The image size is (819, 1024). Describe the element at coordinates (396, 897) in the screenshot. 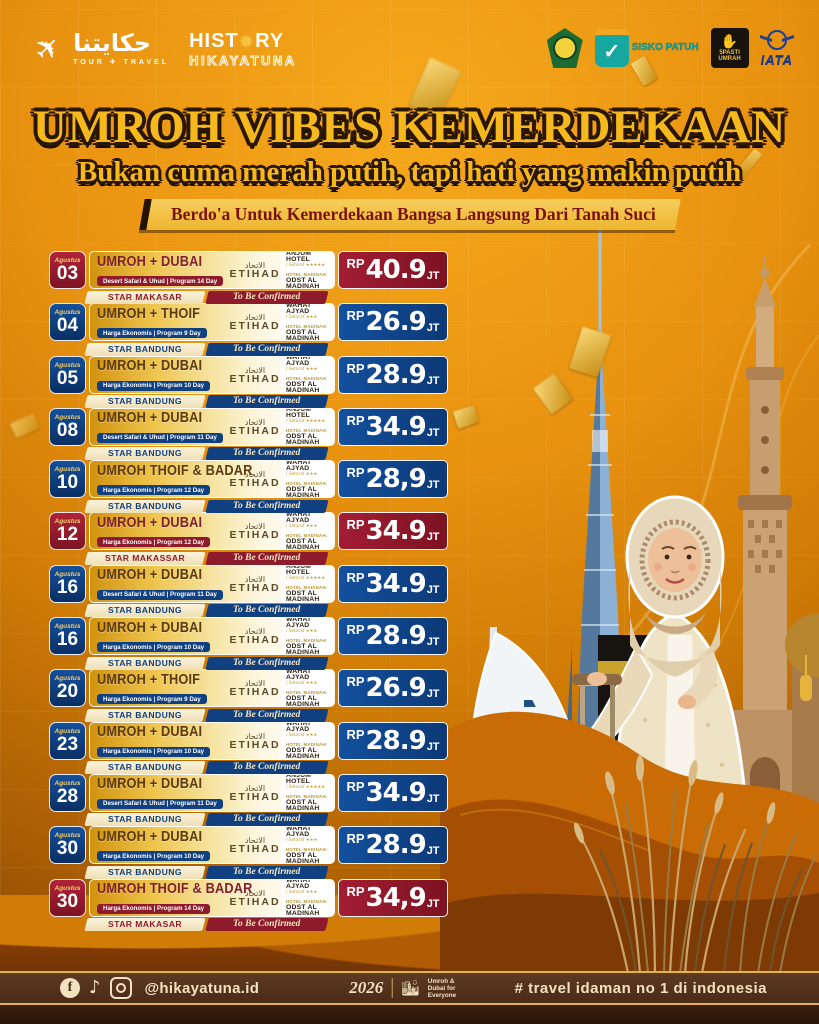

I see `price-amount: 34,9` at that location.